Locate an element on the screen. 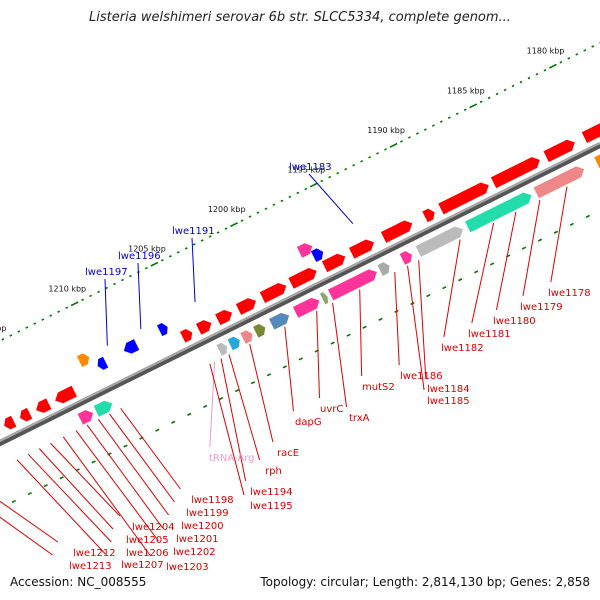 The width and height of the screenshot is (600, 600). gene-label: lwe1200 is located at coordinates (202, 526).